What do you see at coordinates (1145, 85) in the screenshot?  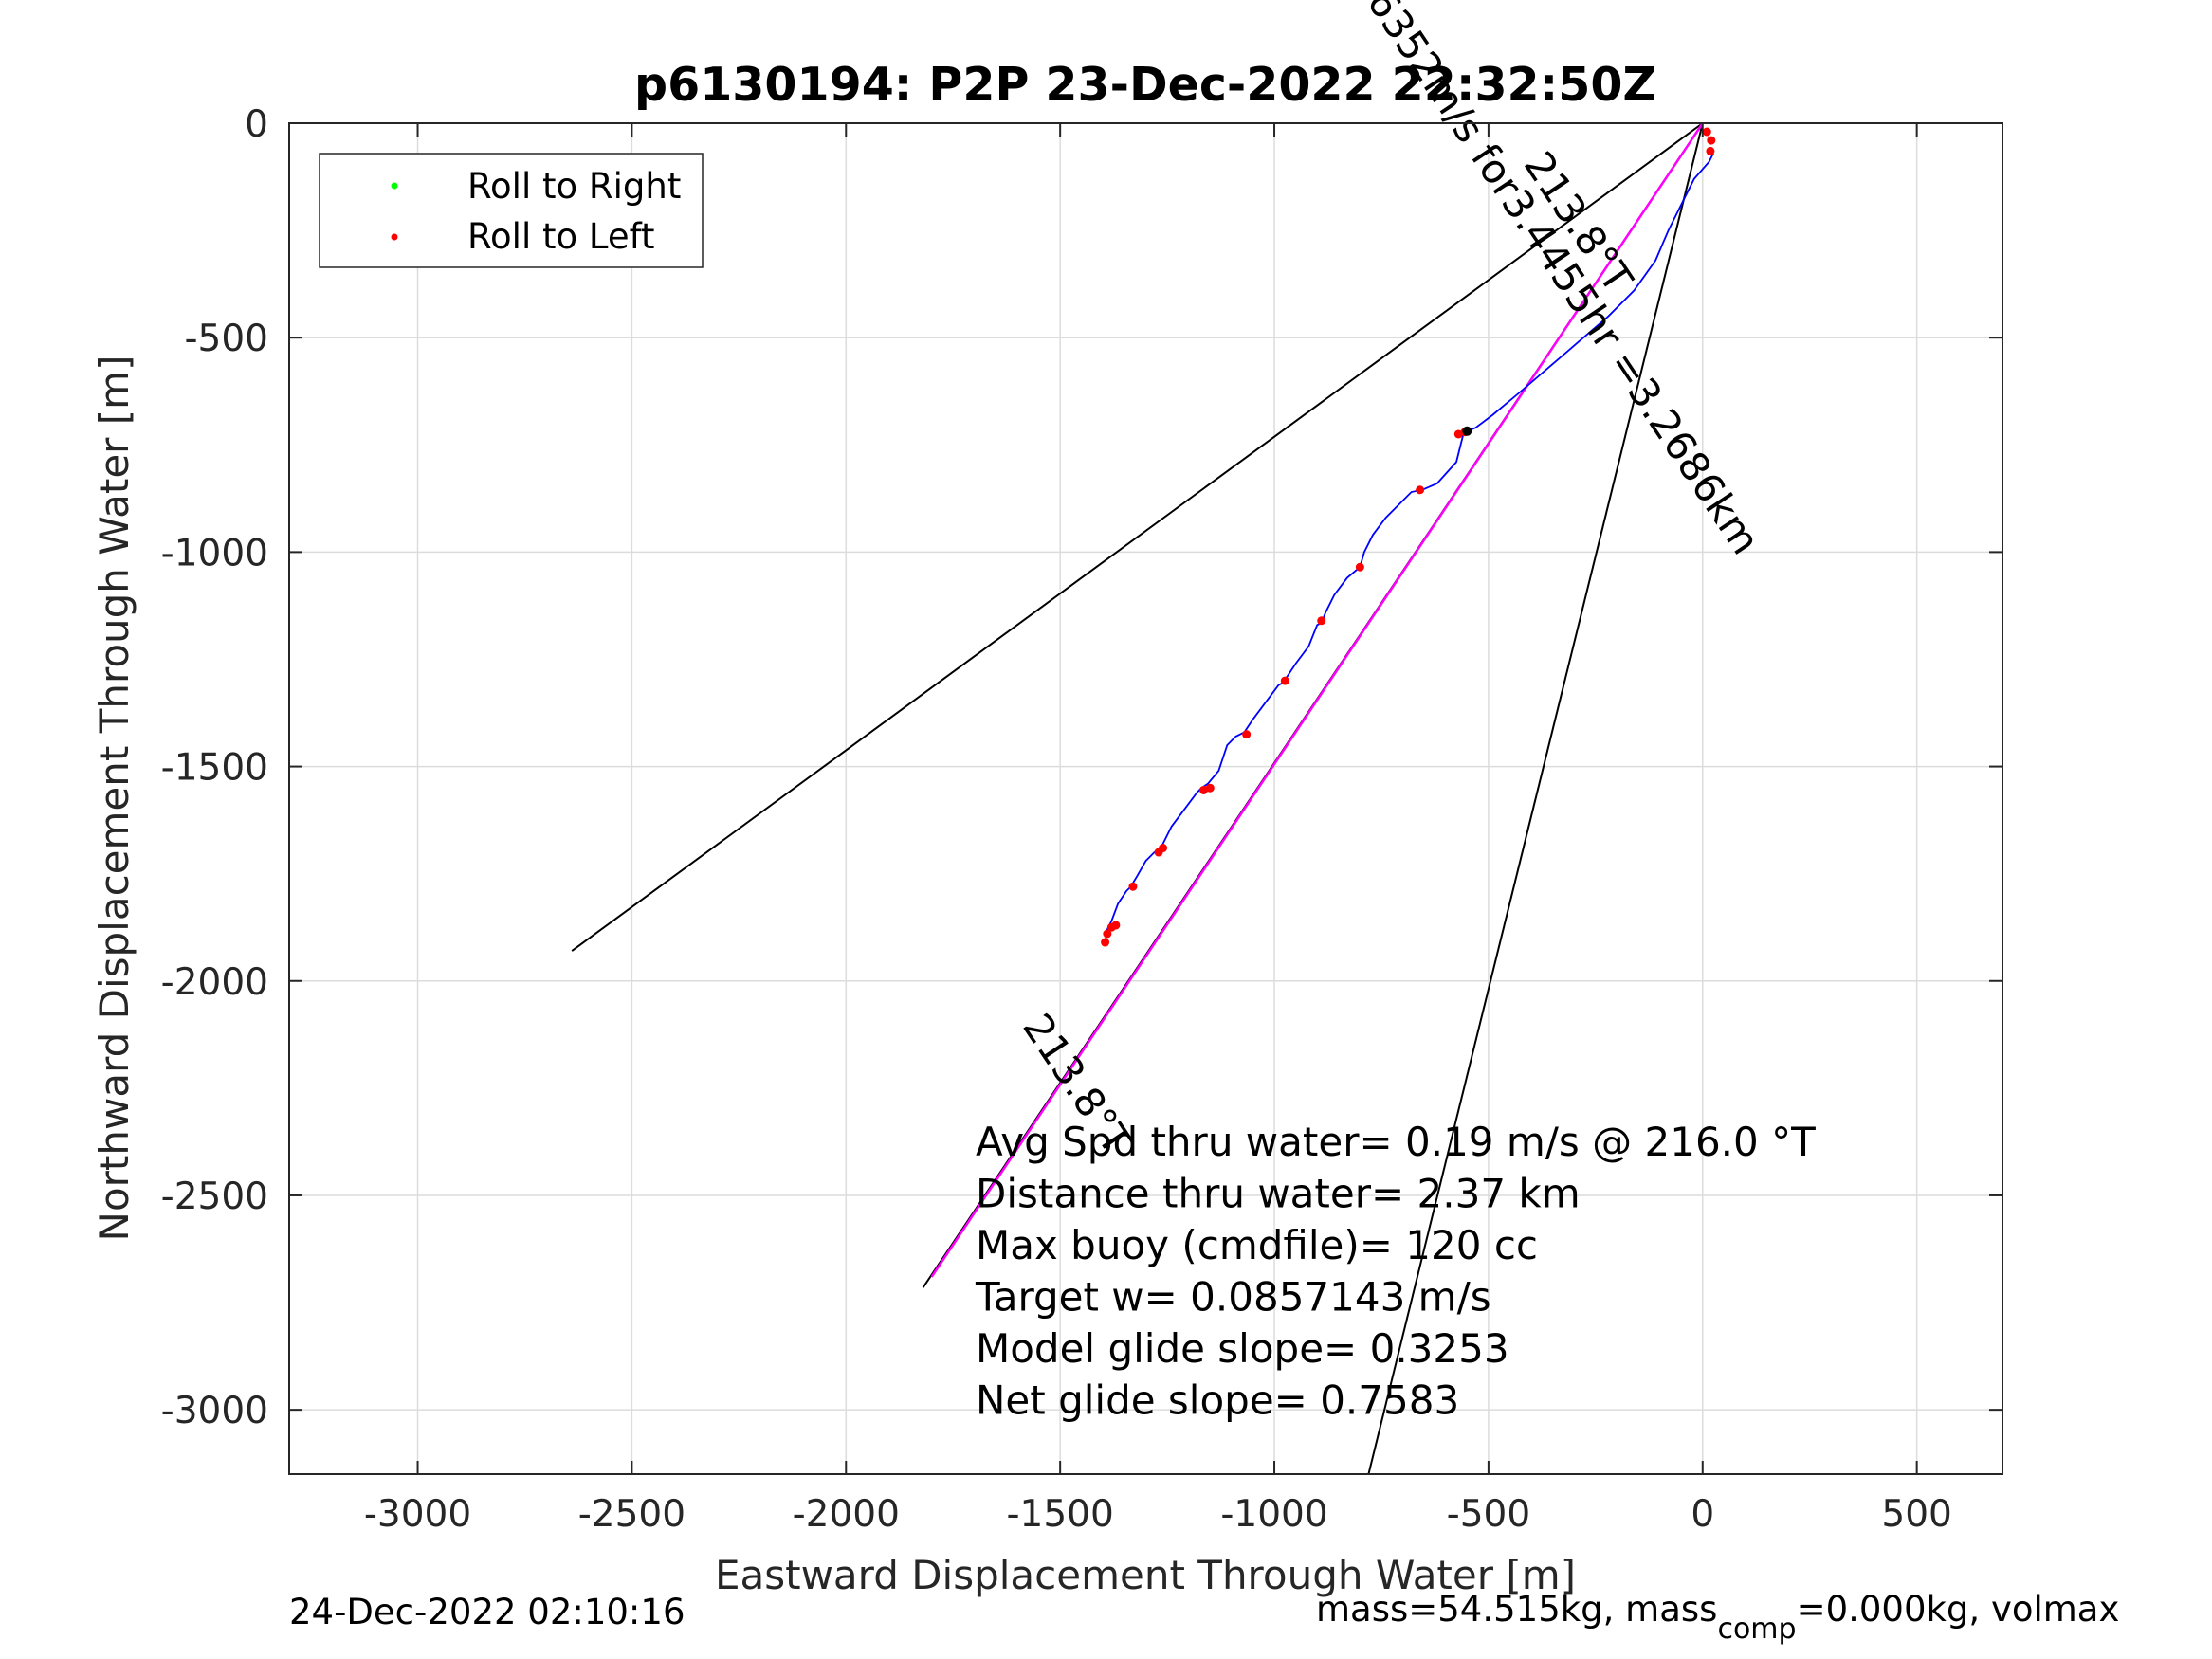 I see `chart-title: p6130194: P2P 23-Dec-2022 22:32:50Z` at bounding box center [1145, 85].